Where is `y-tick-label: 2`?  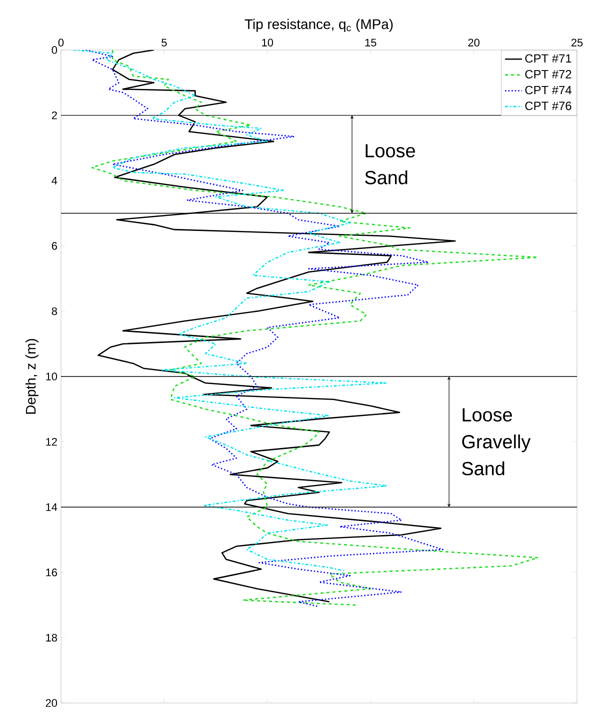 y-tick-label: 2 is located at coordinates (54, 115).